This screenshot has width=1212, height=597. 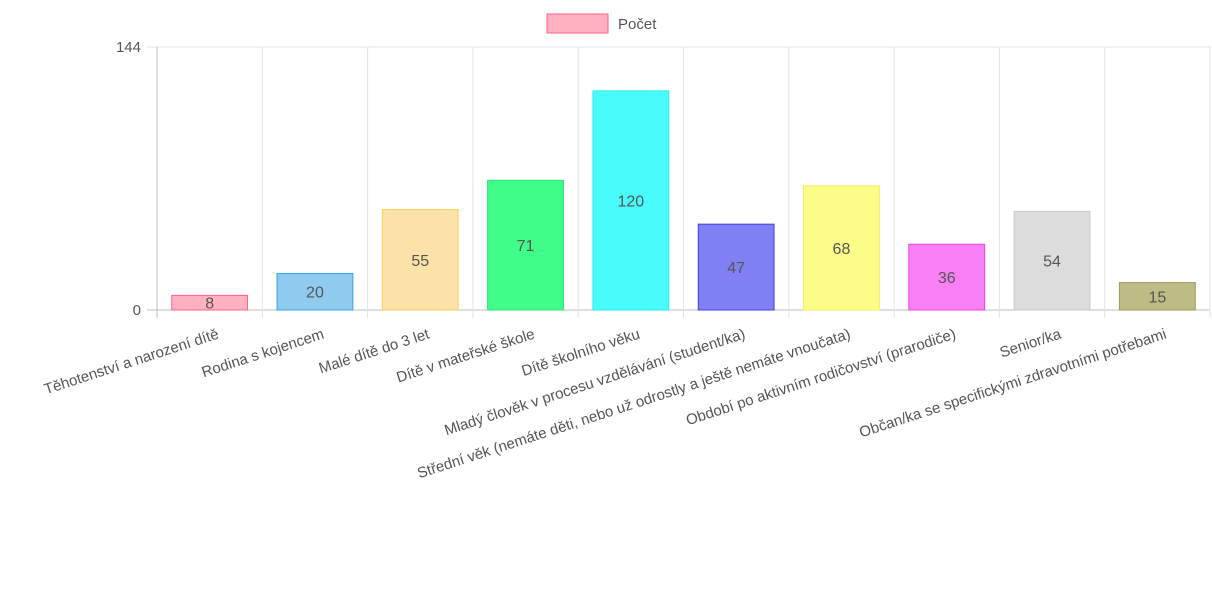 I want to click on x-tick-label: Senior/ka, so click(x=1031, y=343).